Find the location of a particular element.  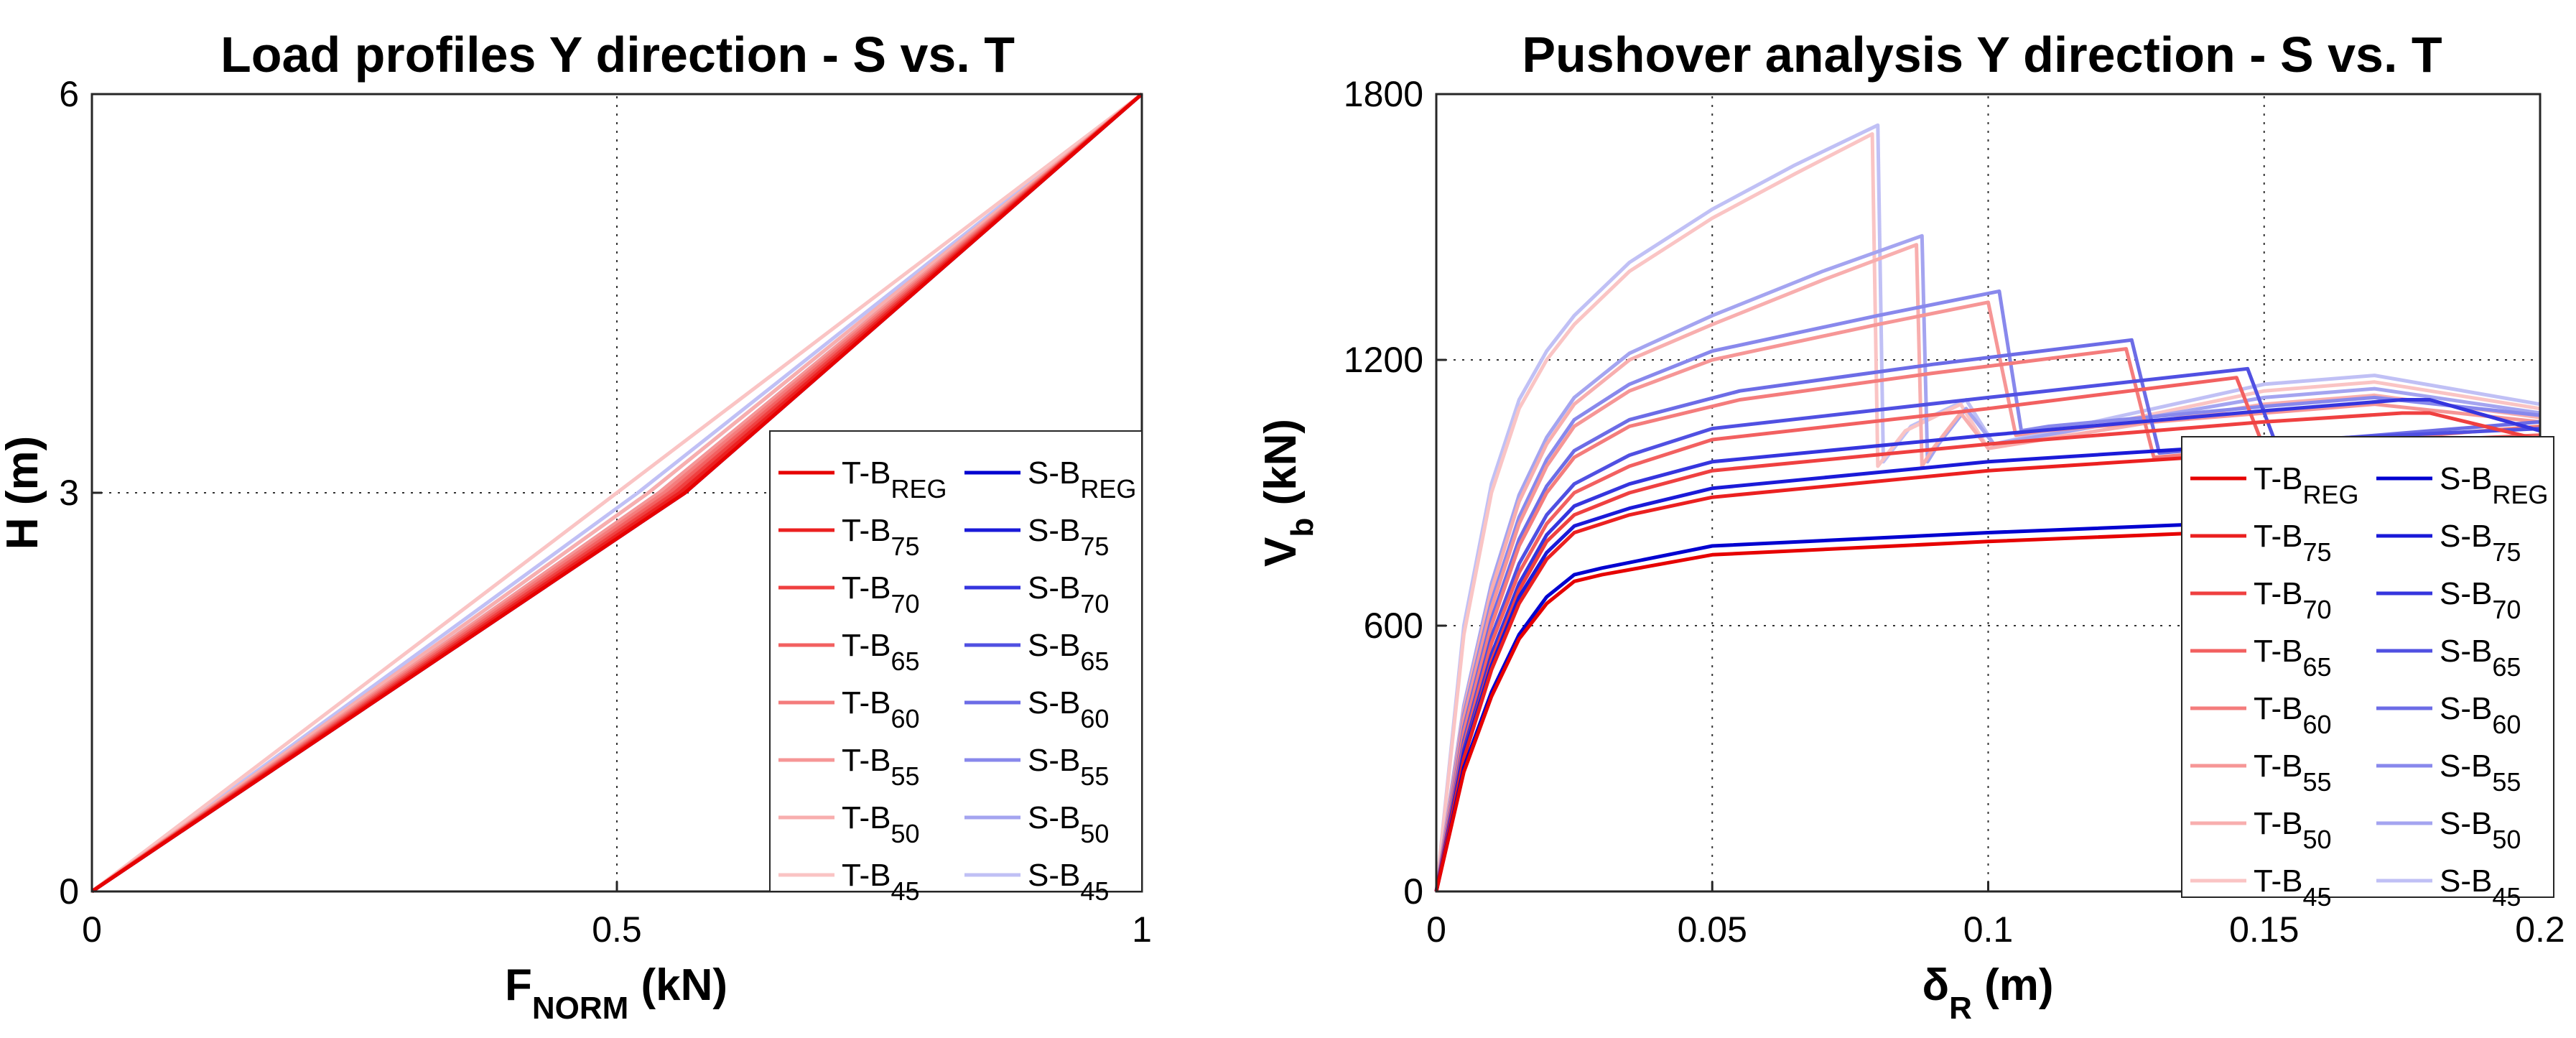

x-tick-label: 0.2 is located at coordinates (2540, 929).